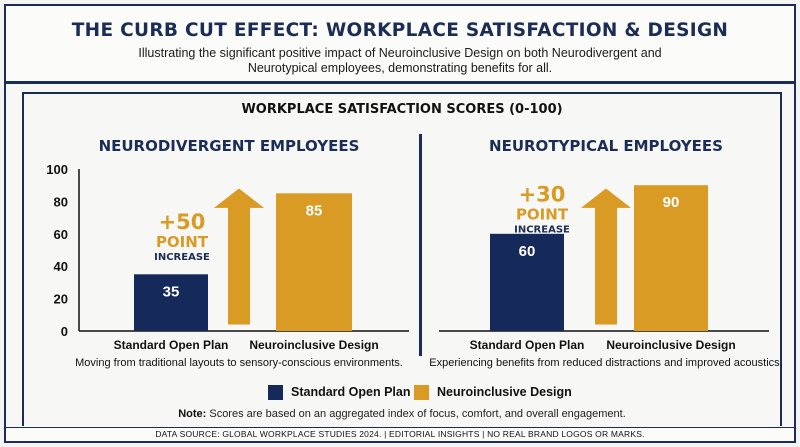  What do you see at coordinates (275, 392) in the screenshot?
I see `legend-swatch-standard` at bounding box center [275, 392].